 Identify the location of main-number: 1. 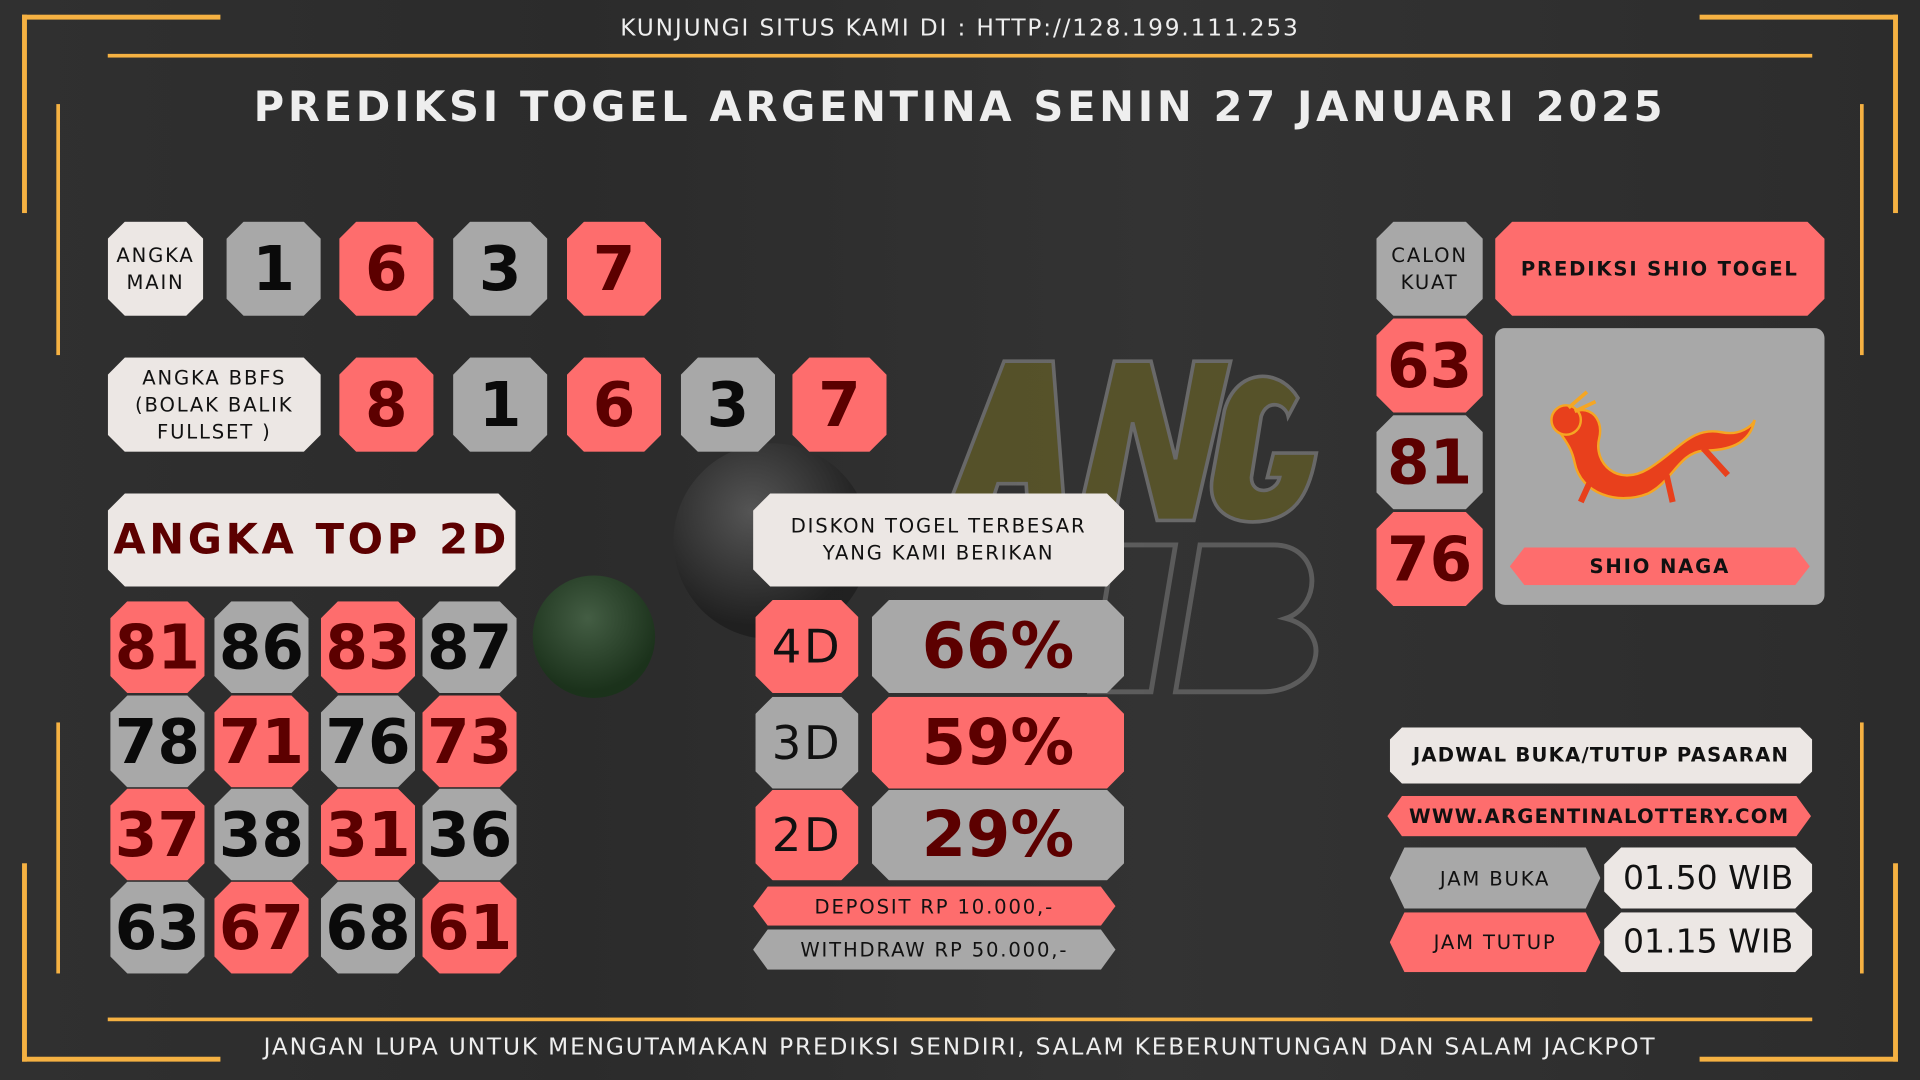
(274, 269).